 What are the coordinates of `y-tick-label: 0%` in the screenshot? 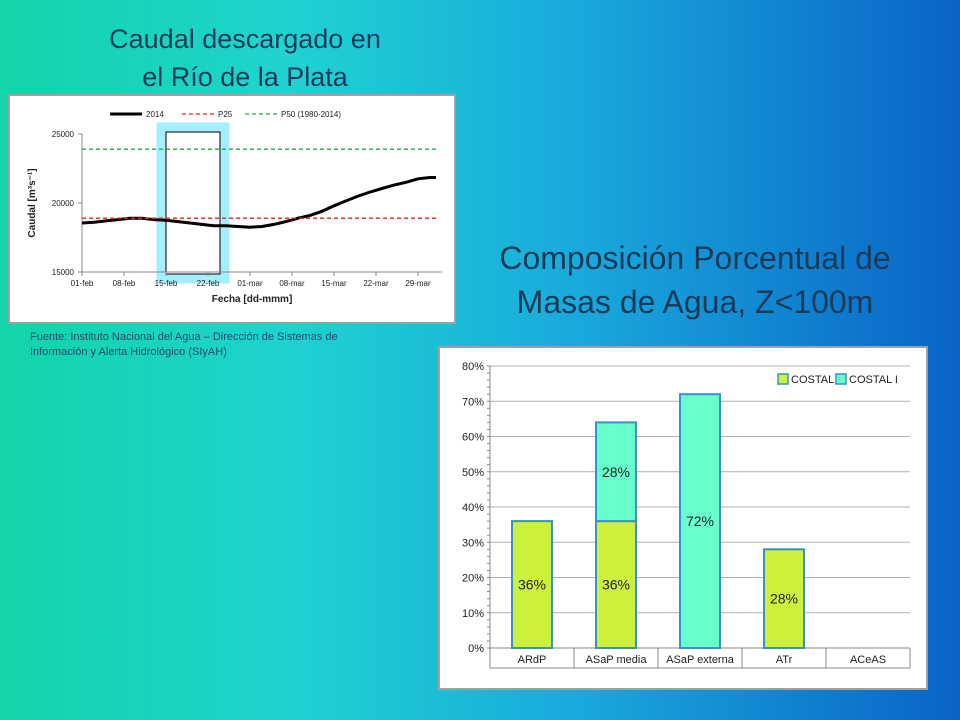 It's located at (476, 649).